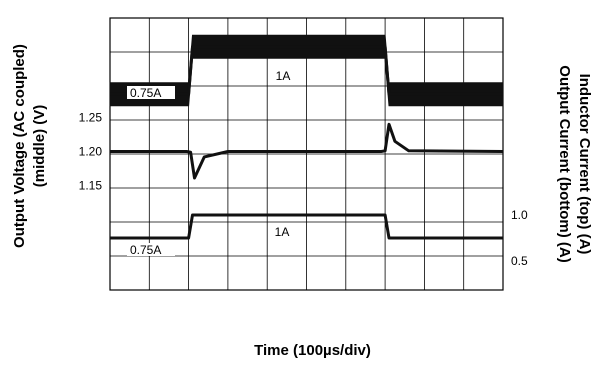  I want to click on right-axis-label-line-1: Inductor Current (top) (A), so click(584, 164).